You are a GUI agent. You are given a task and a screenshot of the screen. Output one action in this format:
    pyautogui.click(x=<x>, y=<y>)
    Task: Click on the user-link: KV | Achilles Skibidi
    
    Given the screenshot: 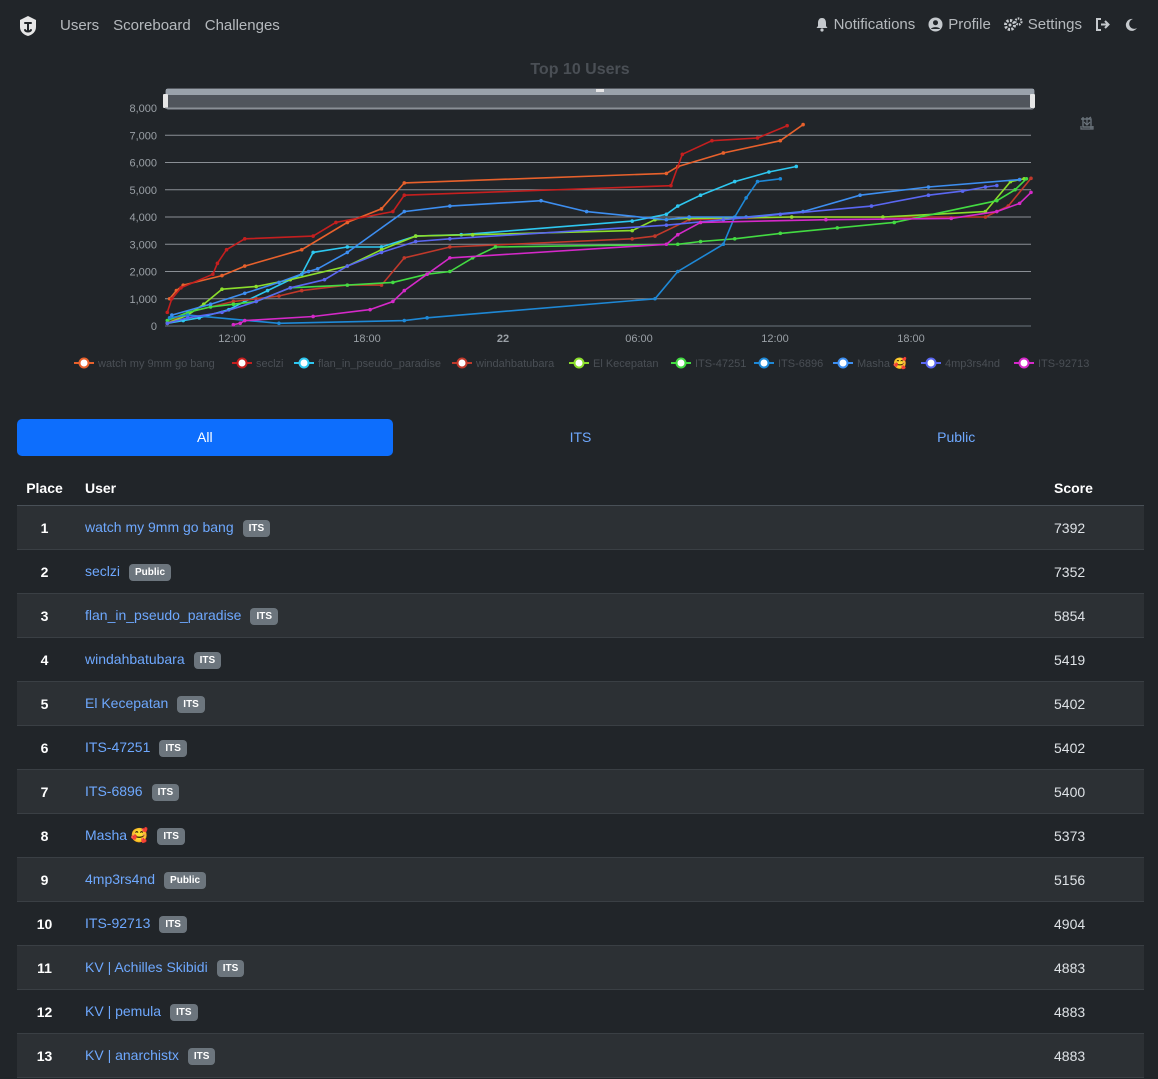 What is the action you would take?
    pyautogui.click(x=146, y=966)
    